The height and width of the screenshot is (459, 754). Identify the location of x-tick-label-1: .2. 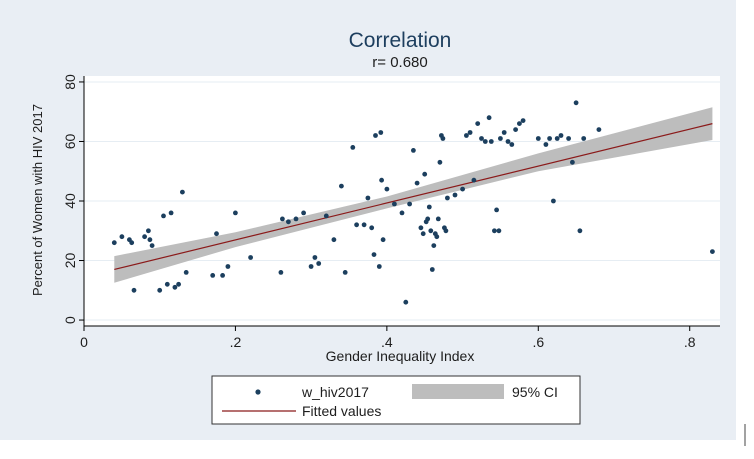
(236, 342).